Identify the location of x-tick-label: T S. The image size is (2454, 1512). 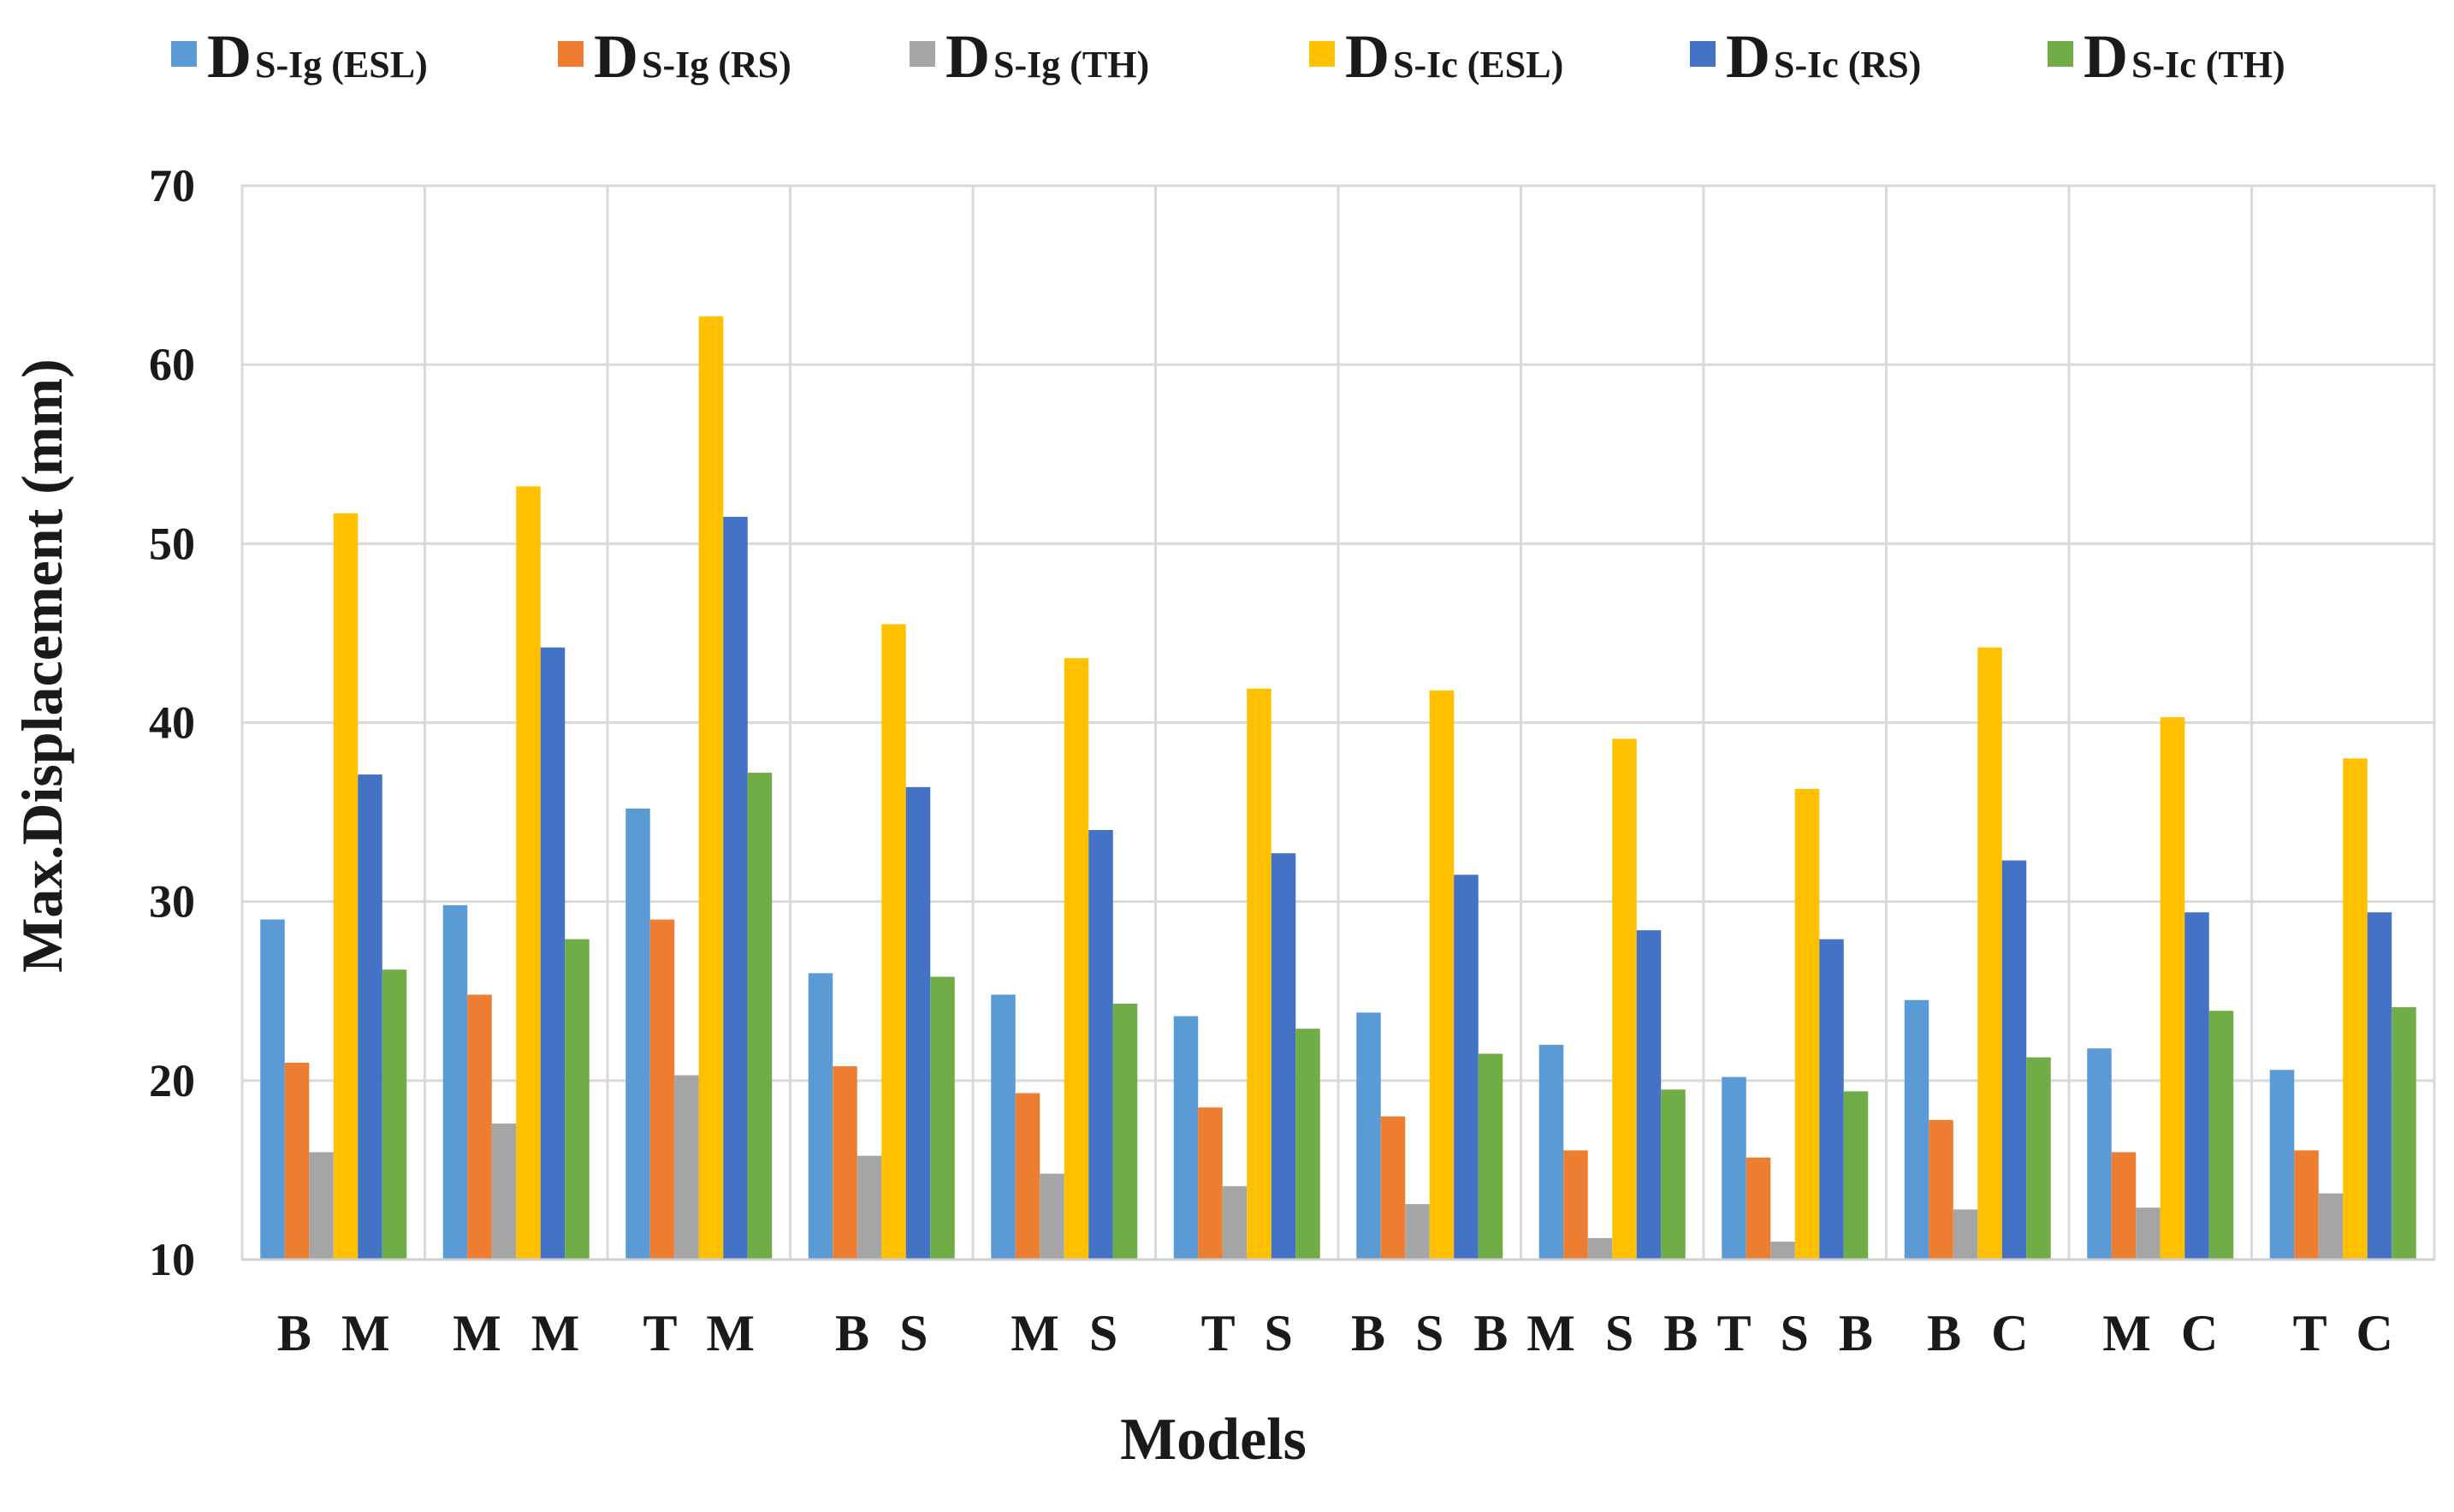
(1251, 1333).